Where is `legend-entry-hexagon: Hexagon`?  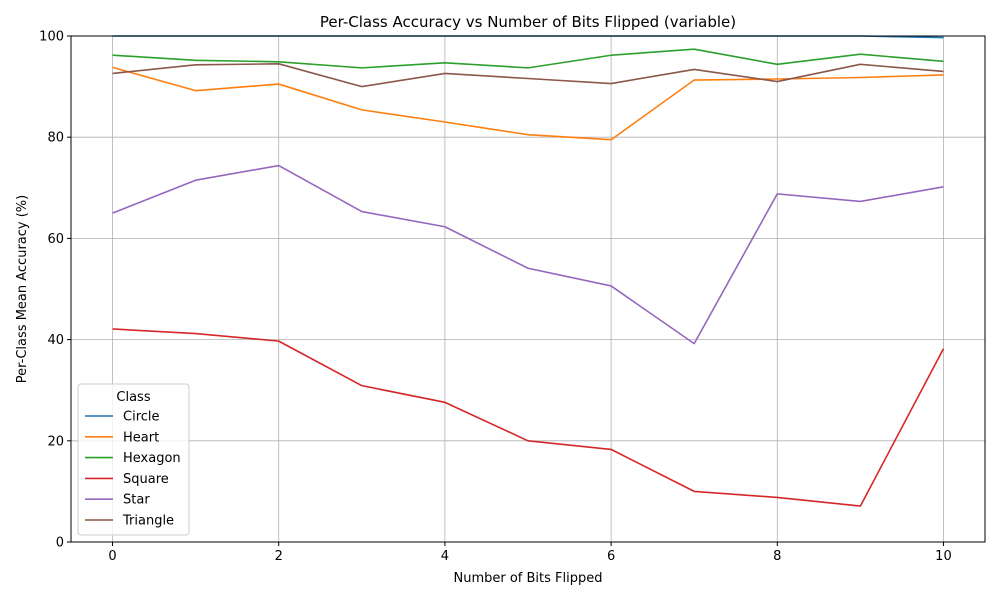
legend-entry-hexagon: Hexagon is located at coordinates (152, 458).